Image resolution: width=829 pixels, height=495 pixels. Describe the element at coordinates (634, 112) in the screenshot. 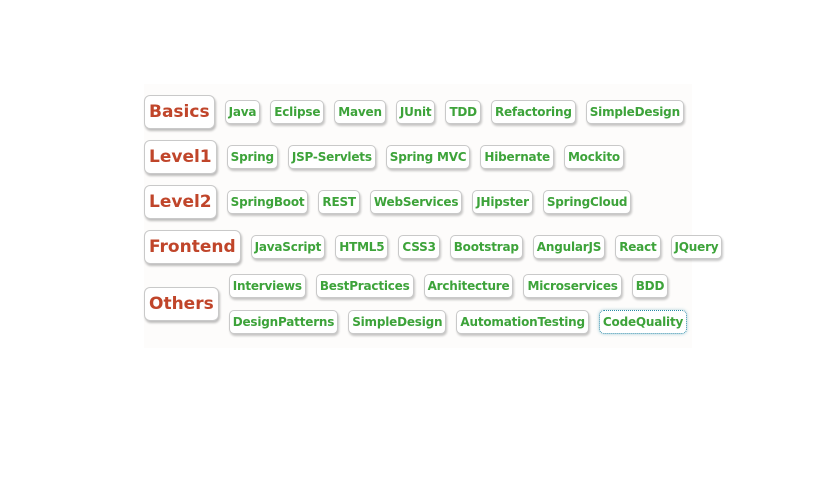

I see `tag-simpledesign: SimpleDesign` at that location.